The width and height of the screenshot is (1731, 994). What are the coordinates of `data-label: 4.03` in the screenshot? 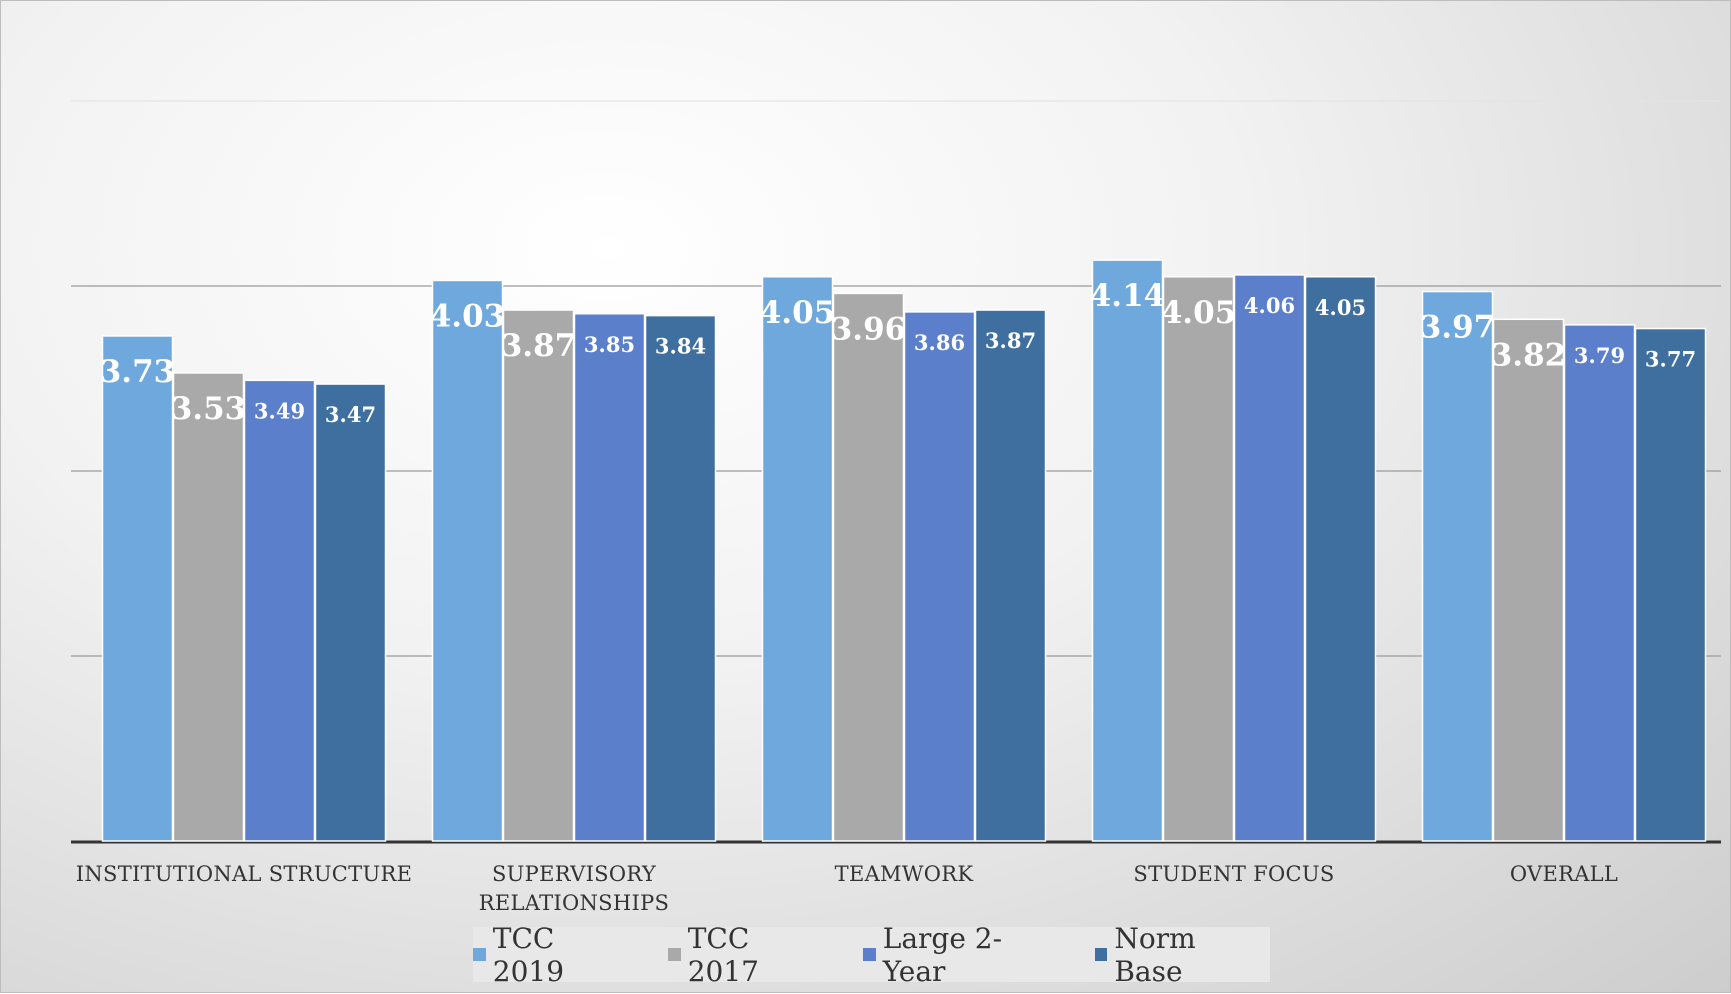 It's located at (468, 316).